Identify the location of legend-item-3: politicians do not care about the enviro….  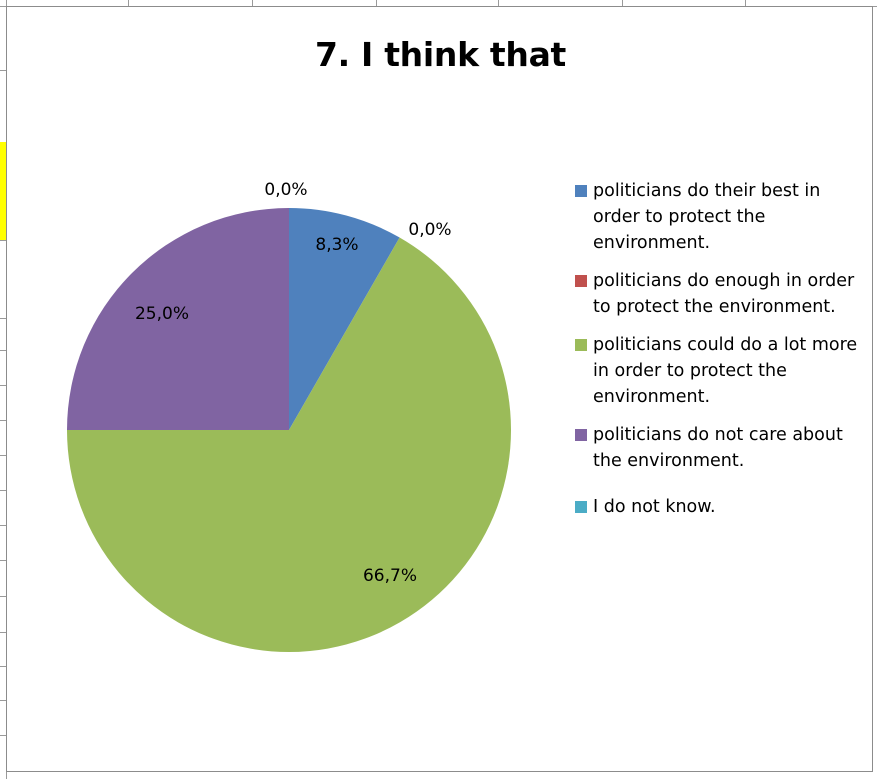
(720, 448).